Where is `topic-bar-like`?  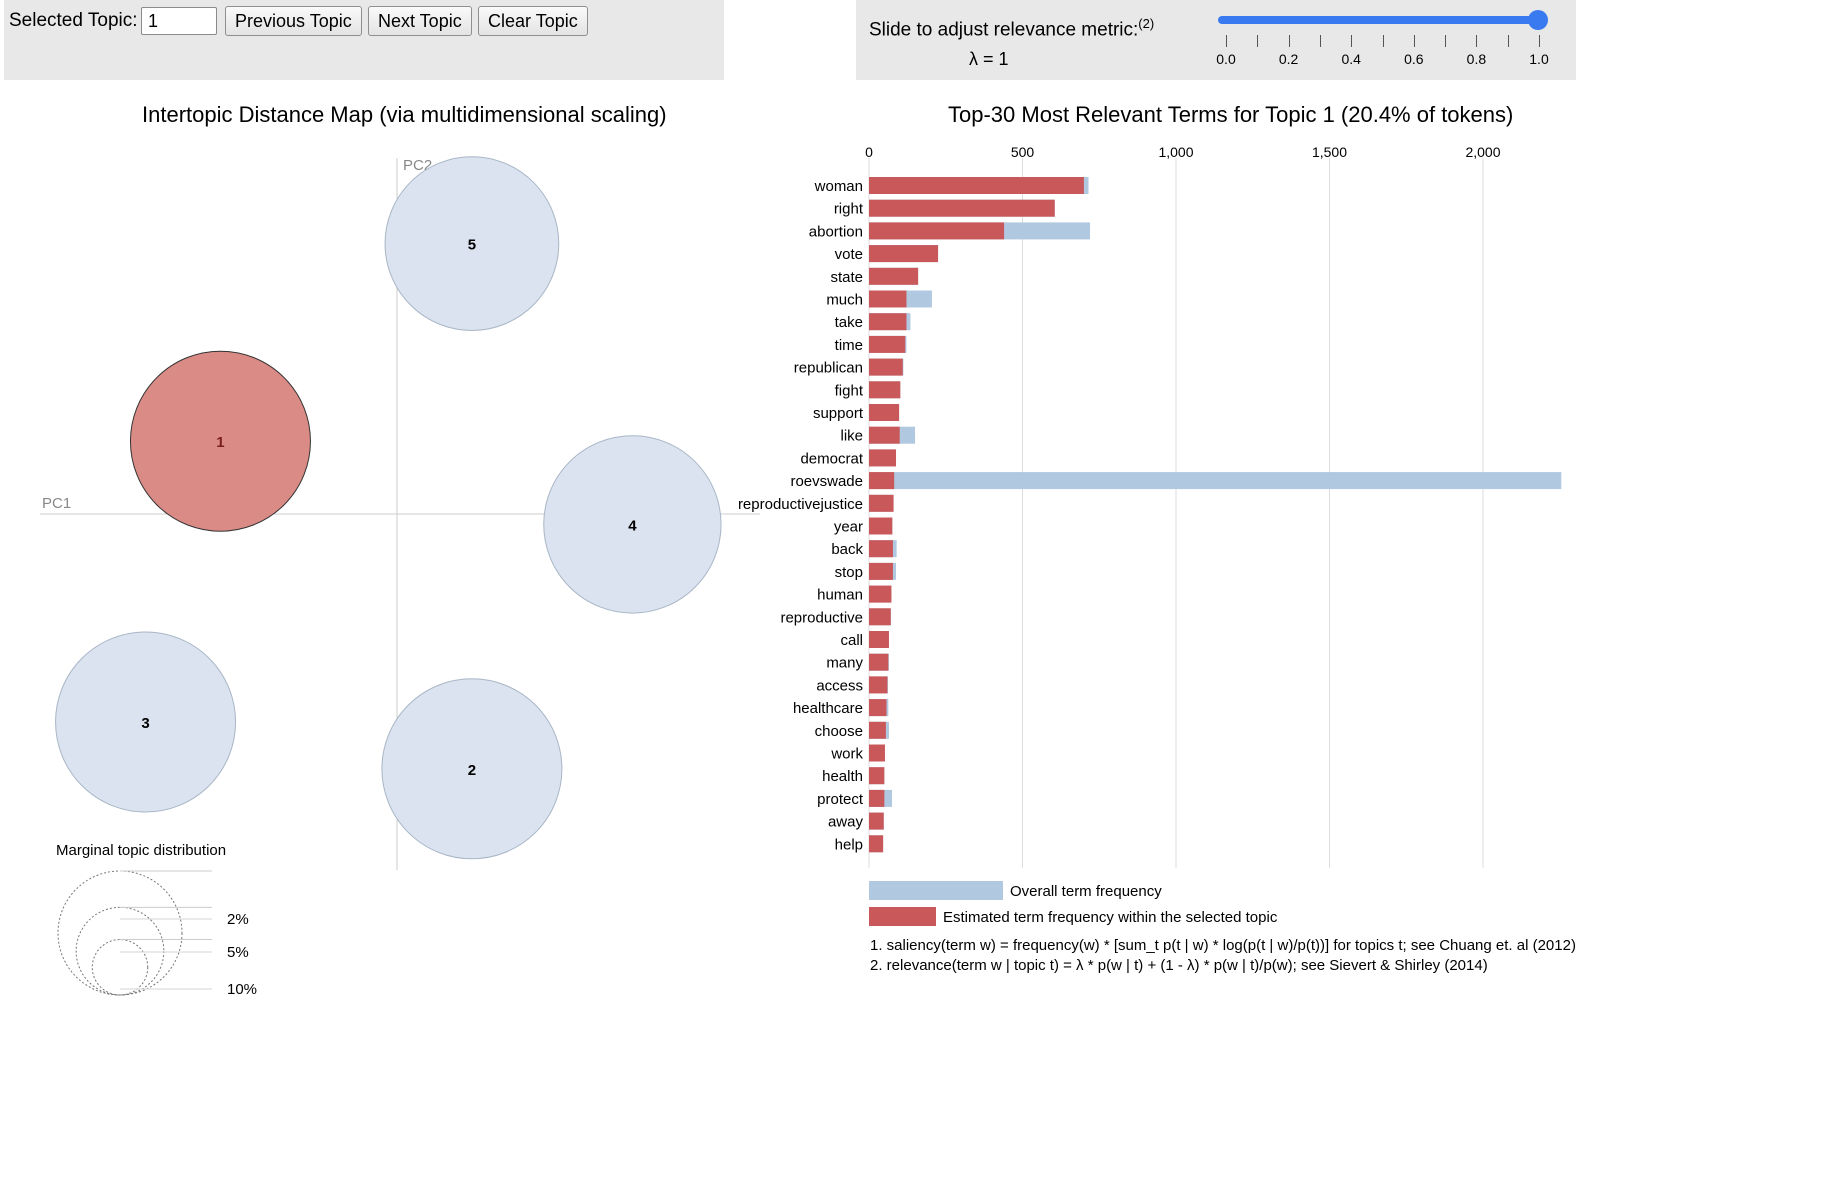 topic-bar-like is located at coordinates (884, 435).